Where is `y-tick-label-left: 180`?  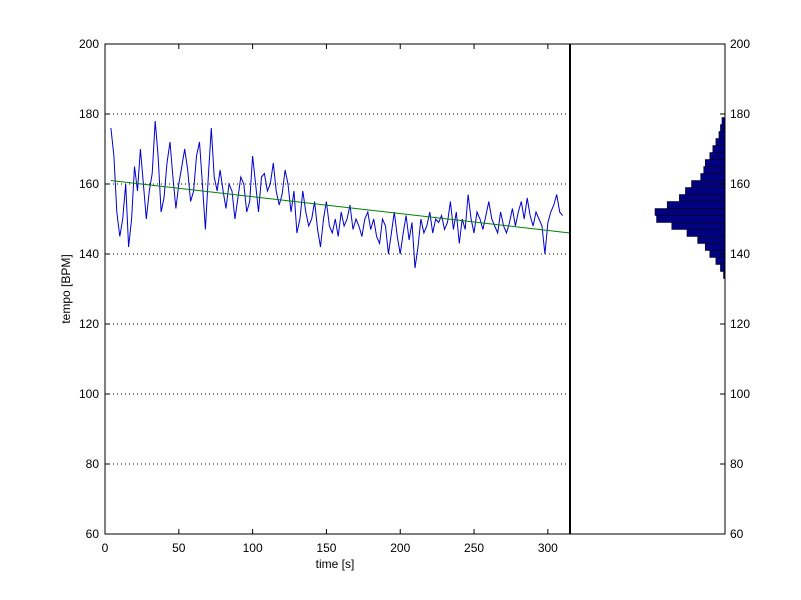
y-tick-label-left: 180 is located at coordinates (89, 114).